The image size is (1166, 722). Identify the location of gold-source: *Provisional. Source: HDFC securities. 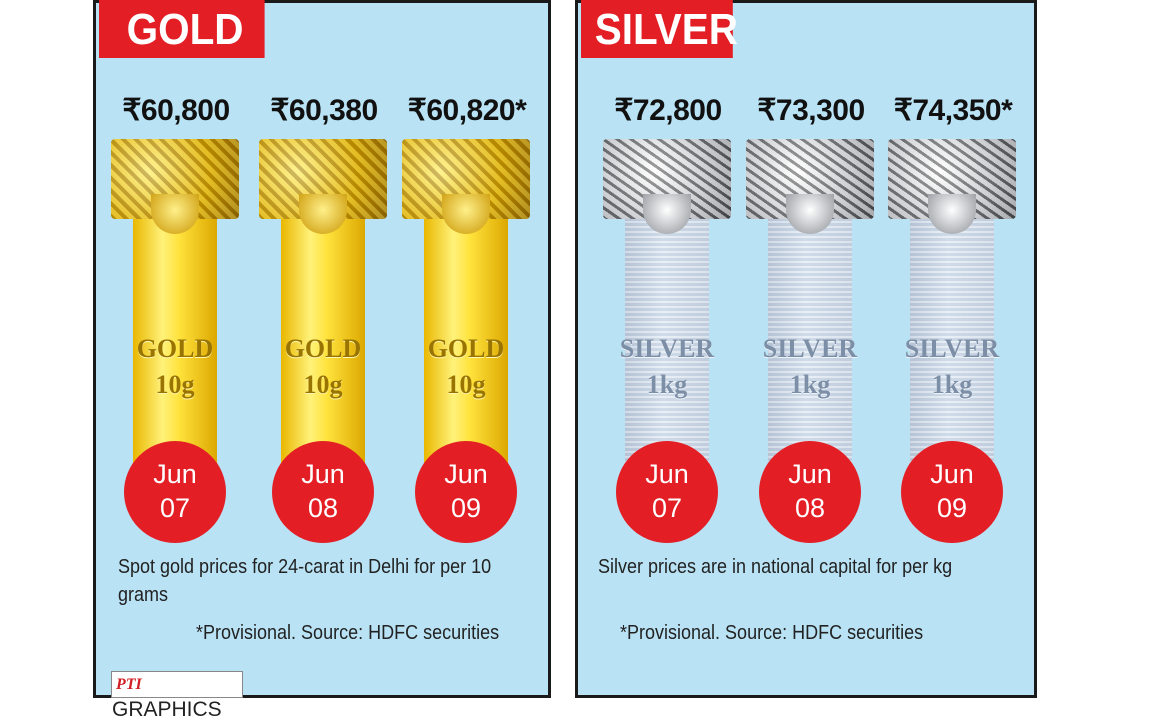
(348, 633).